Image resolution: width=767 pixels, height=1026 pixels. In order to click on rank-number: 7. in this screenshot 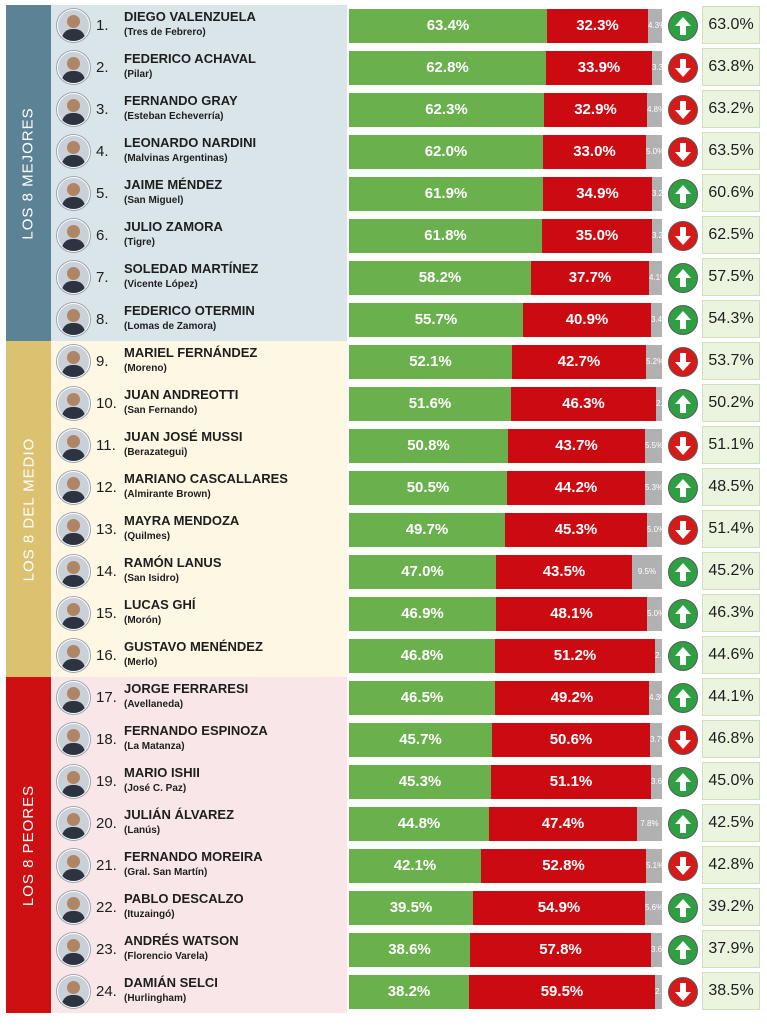, I will do `click(102, 277)`.